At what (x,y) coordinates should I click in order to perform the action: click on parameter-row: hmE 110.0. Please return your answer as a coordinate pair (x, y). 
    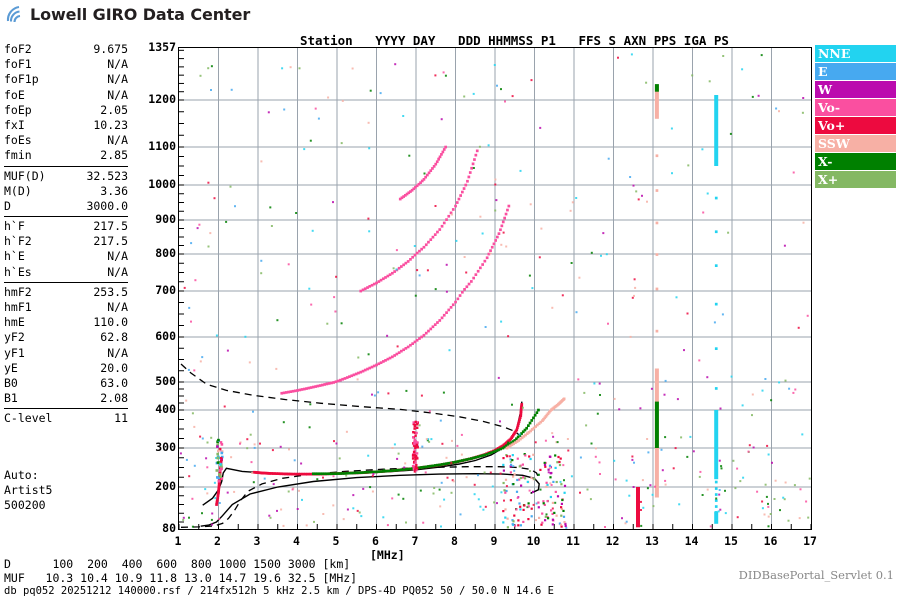
    Looking at the image, I should click on (66, 322).